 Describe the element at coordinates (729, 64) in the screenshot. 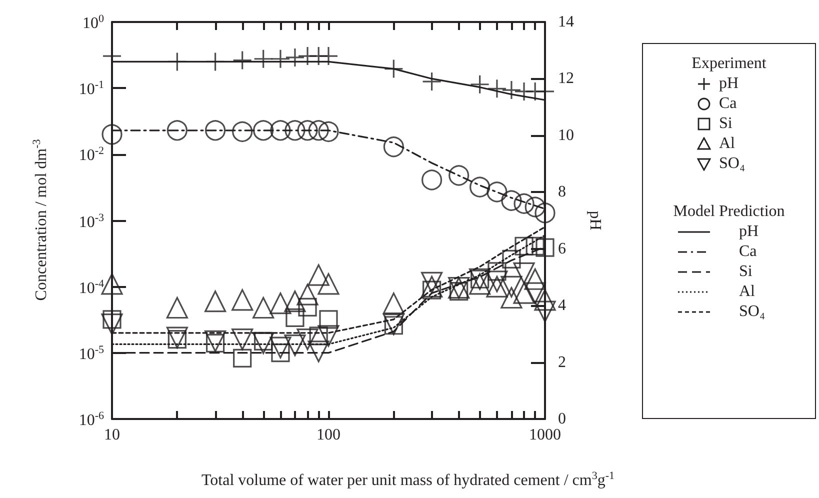

I see `legend-title: Experiment` at that location.